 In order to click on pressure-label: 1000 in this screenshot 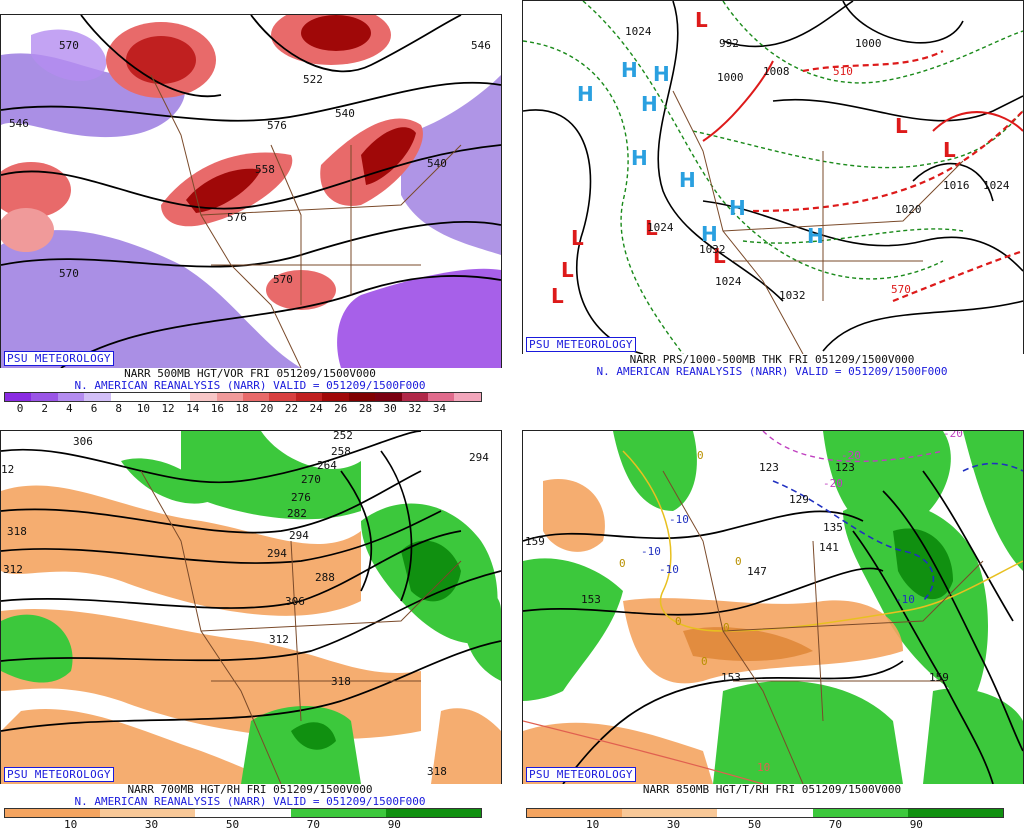, I will do `click(868, 43)`.